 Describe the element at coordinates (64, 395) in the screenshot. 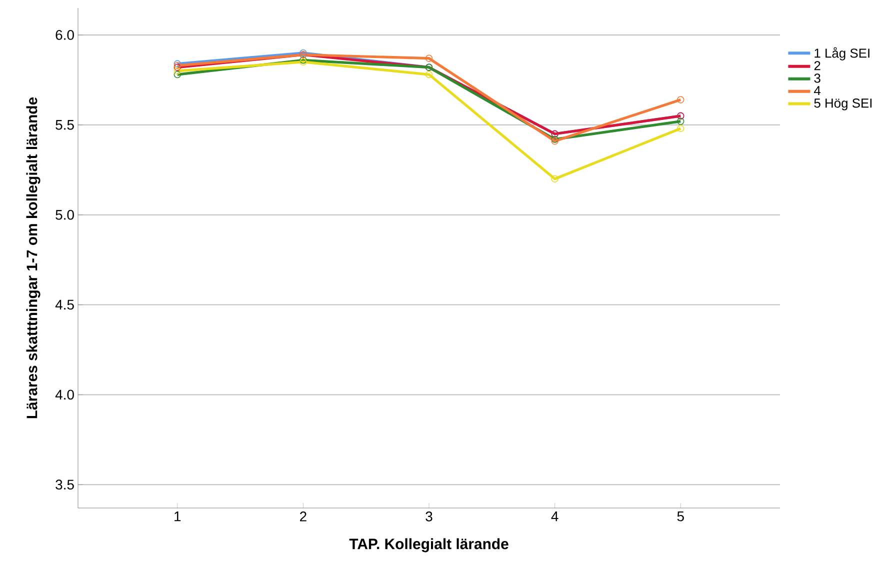

I see `y-tick-label: 4.0` at that location.